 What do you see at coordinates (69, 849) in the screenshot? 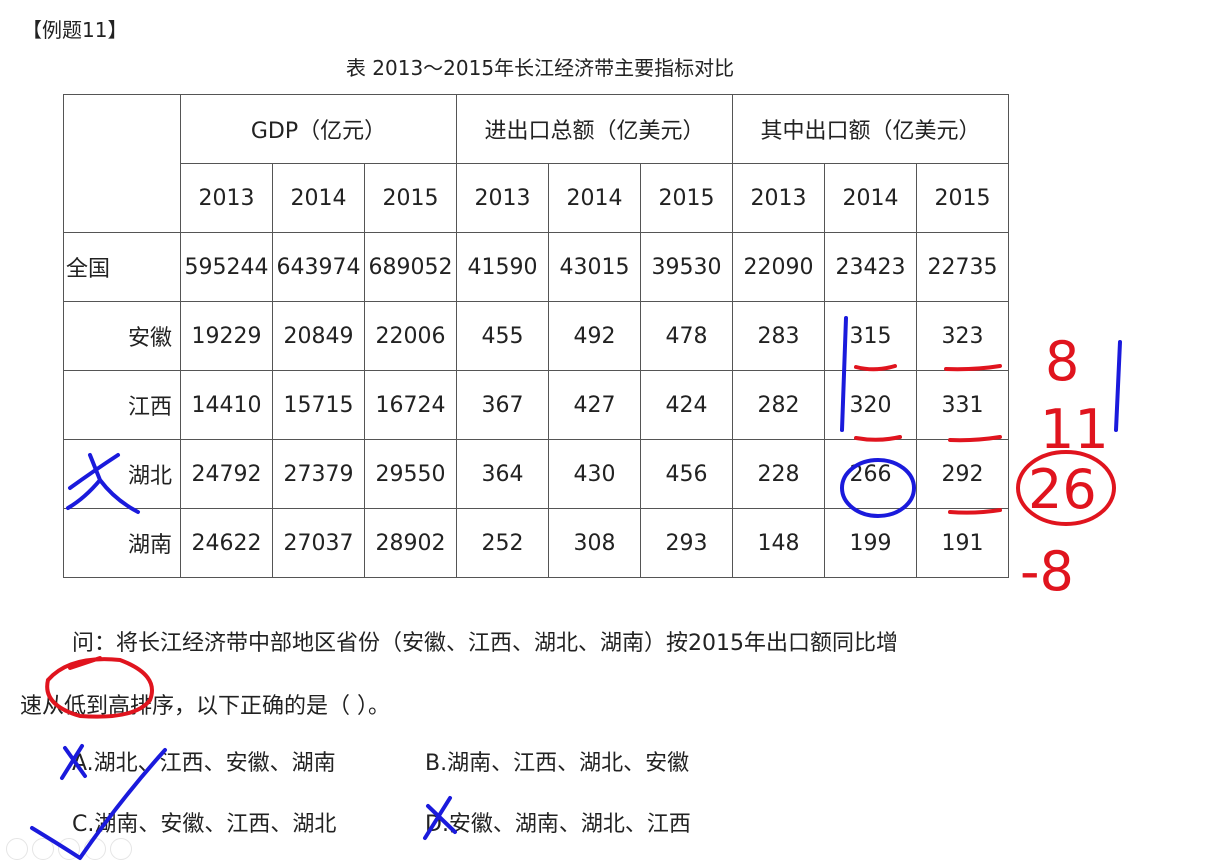
I see `grid-icon` at bounding box center [69, 849].